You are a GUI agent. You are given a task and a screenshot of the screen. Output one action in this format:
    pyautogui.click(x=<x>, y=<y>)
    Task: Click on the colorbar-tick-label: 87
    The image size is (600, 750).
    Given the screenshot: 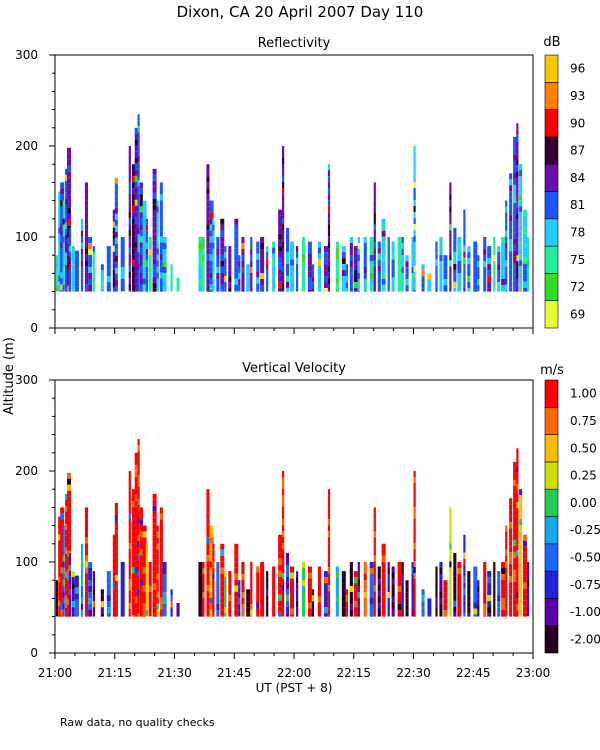 What is the action you would take?
    pyautogui.click(x=577, y=151)
    